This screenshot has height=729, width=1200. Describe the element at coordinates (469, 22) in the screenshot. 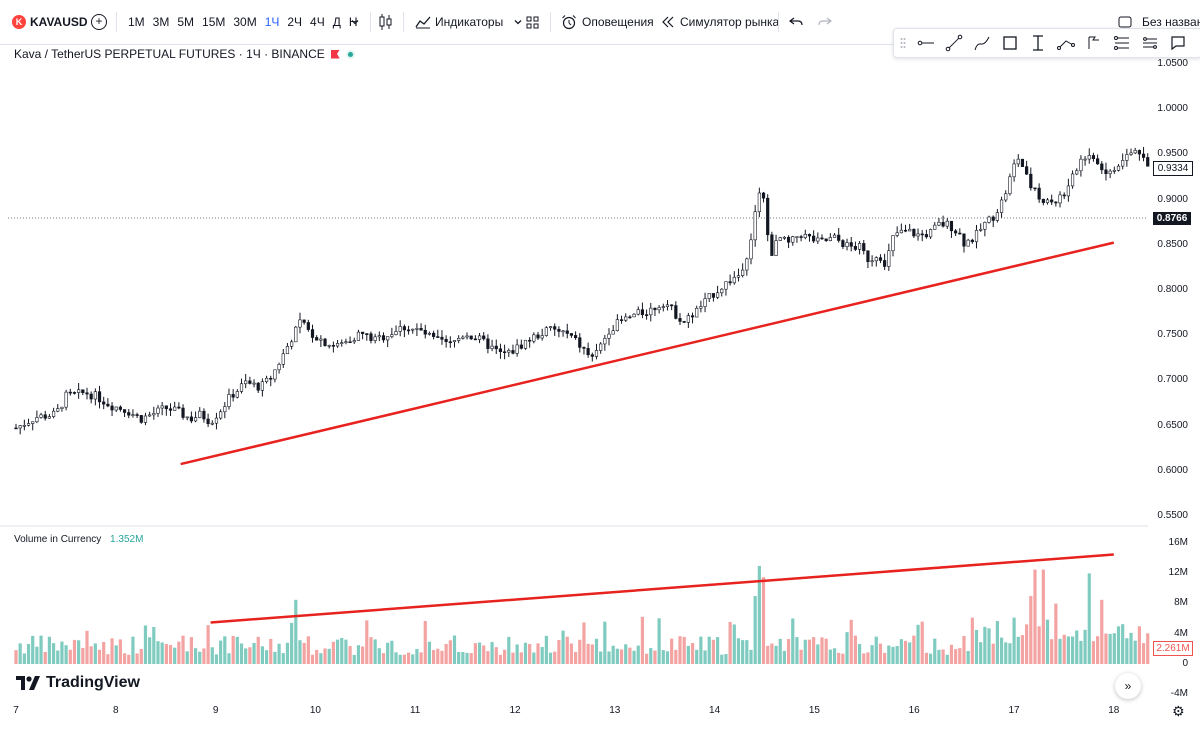

I see `indicators-button: Индикаторы` at that location.